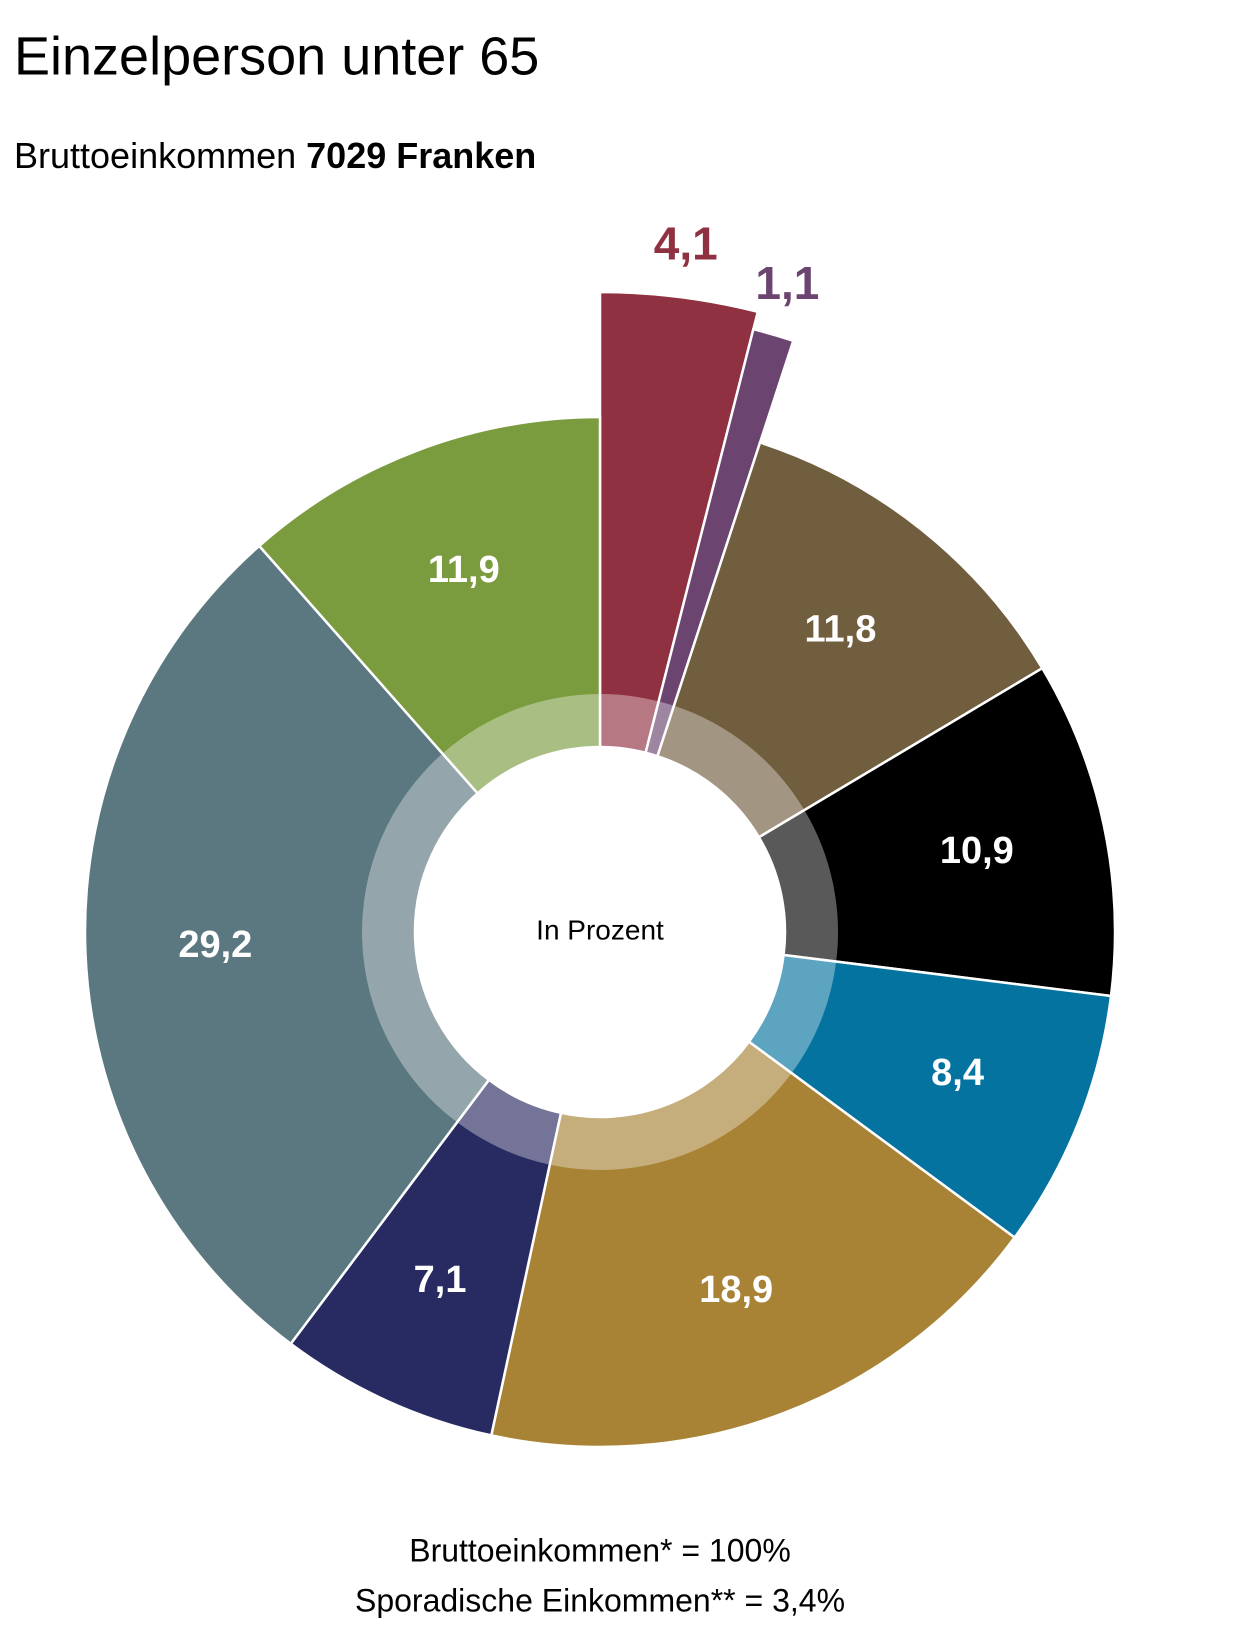 The height and width of the screenshot is (1639, 1250). I want to click on data-label: 11,8, so click(840, 629).